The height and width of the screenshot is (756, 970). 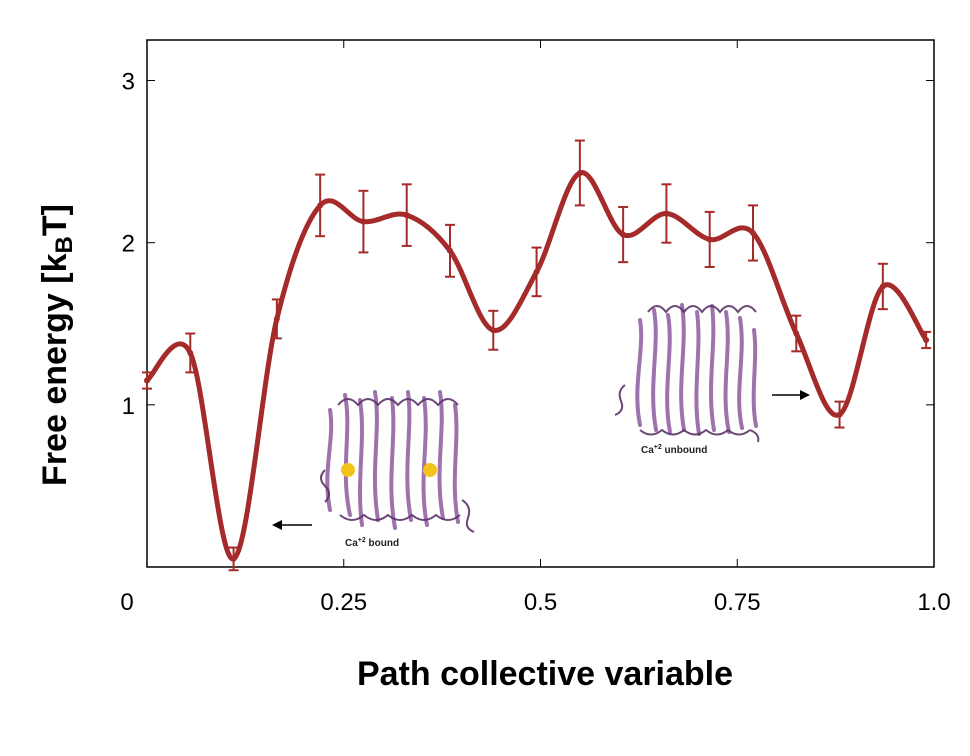 What do you see at coordinates (55, 369) in the screenshot?
I see `y-axis-title-main: Free energy [k` at bounding box center [55, 369].